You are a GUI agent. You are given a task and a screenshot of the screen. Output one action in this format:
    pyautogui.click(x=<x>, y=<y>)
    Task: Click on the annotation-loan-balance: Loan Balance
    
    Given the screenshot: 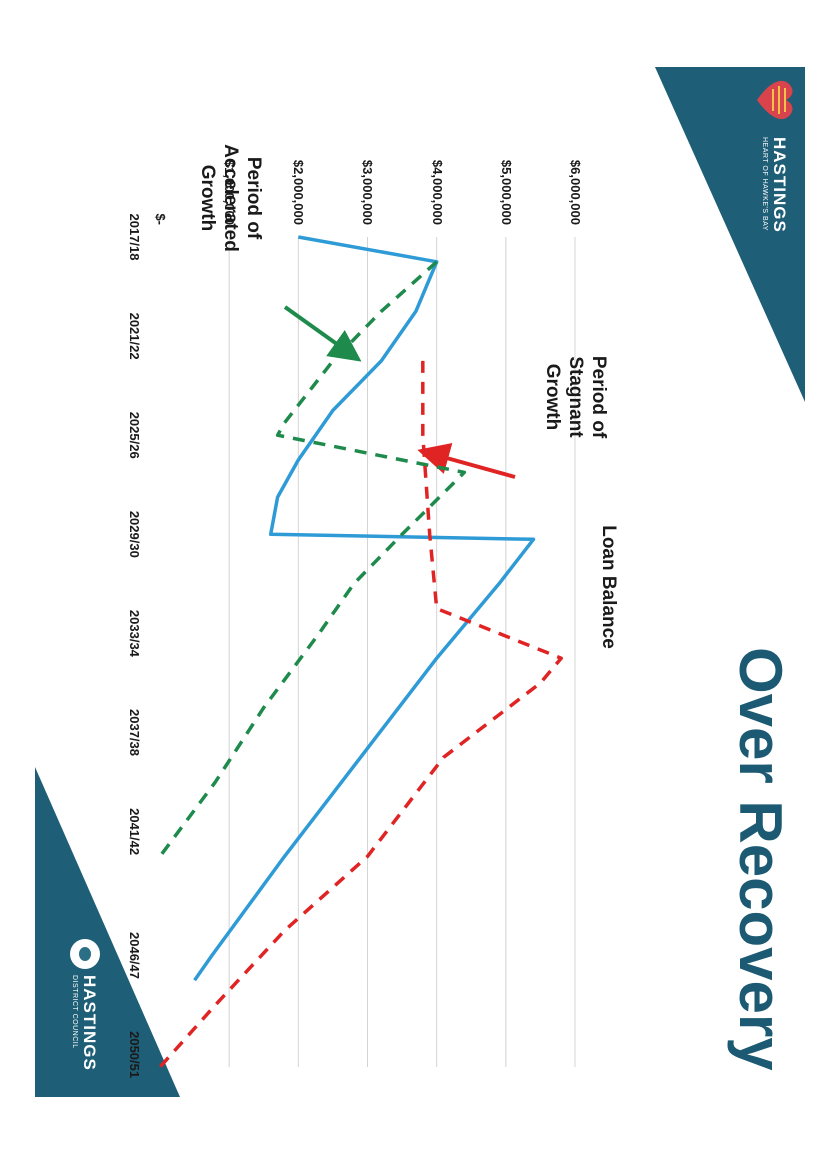 What is the action you would take?
    pyautogui.click(x=608, y=587)
    